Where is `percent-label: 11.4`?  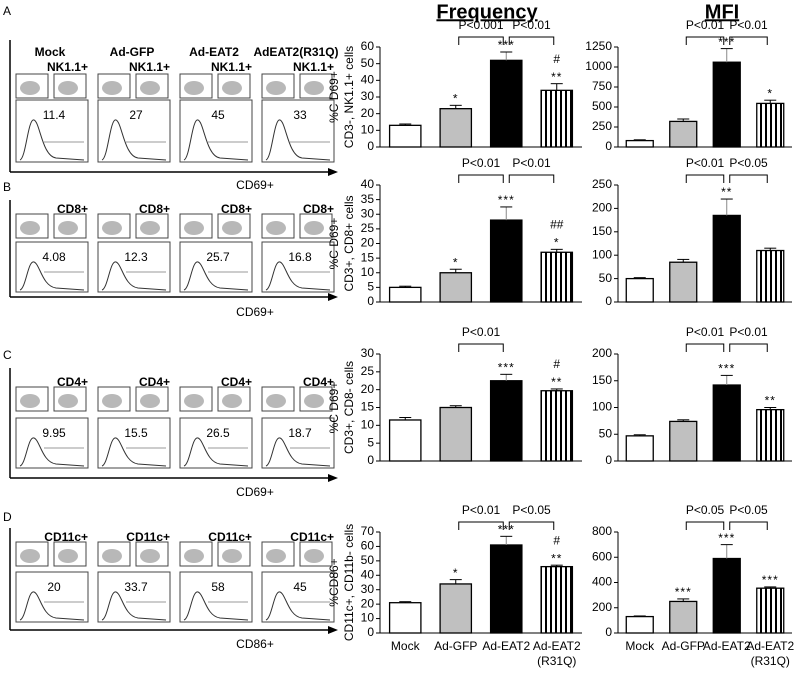
percent-label: 11.4 is located at coordinates (54, 115).